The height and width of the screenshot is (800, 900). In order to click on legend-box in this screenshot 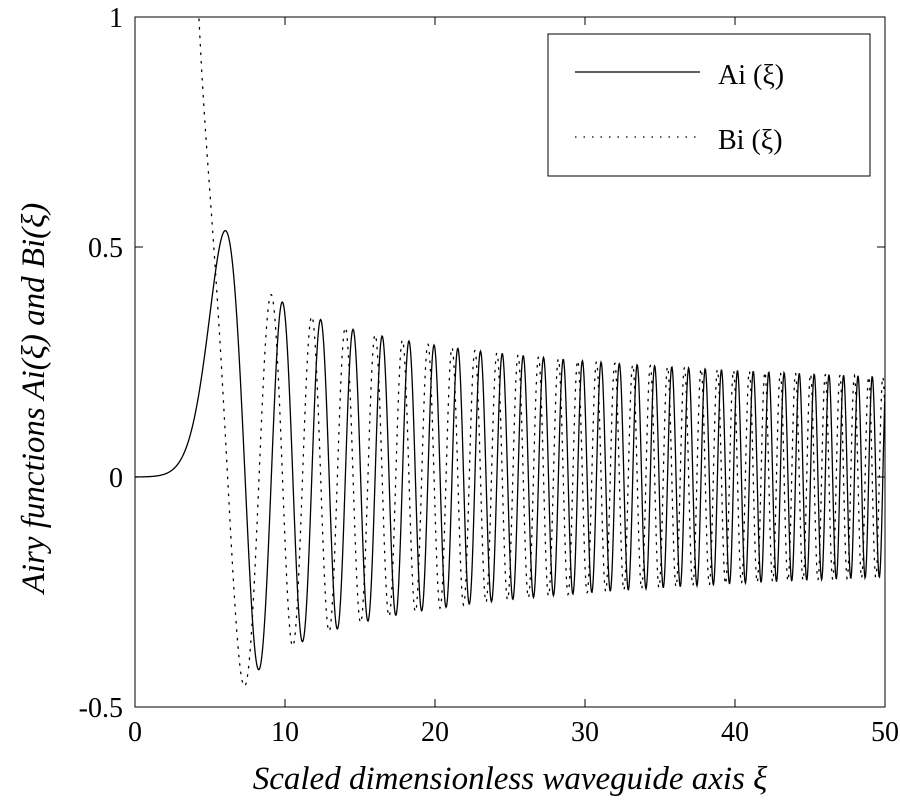, I will do `click(709, 105)`.